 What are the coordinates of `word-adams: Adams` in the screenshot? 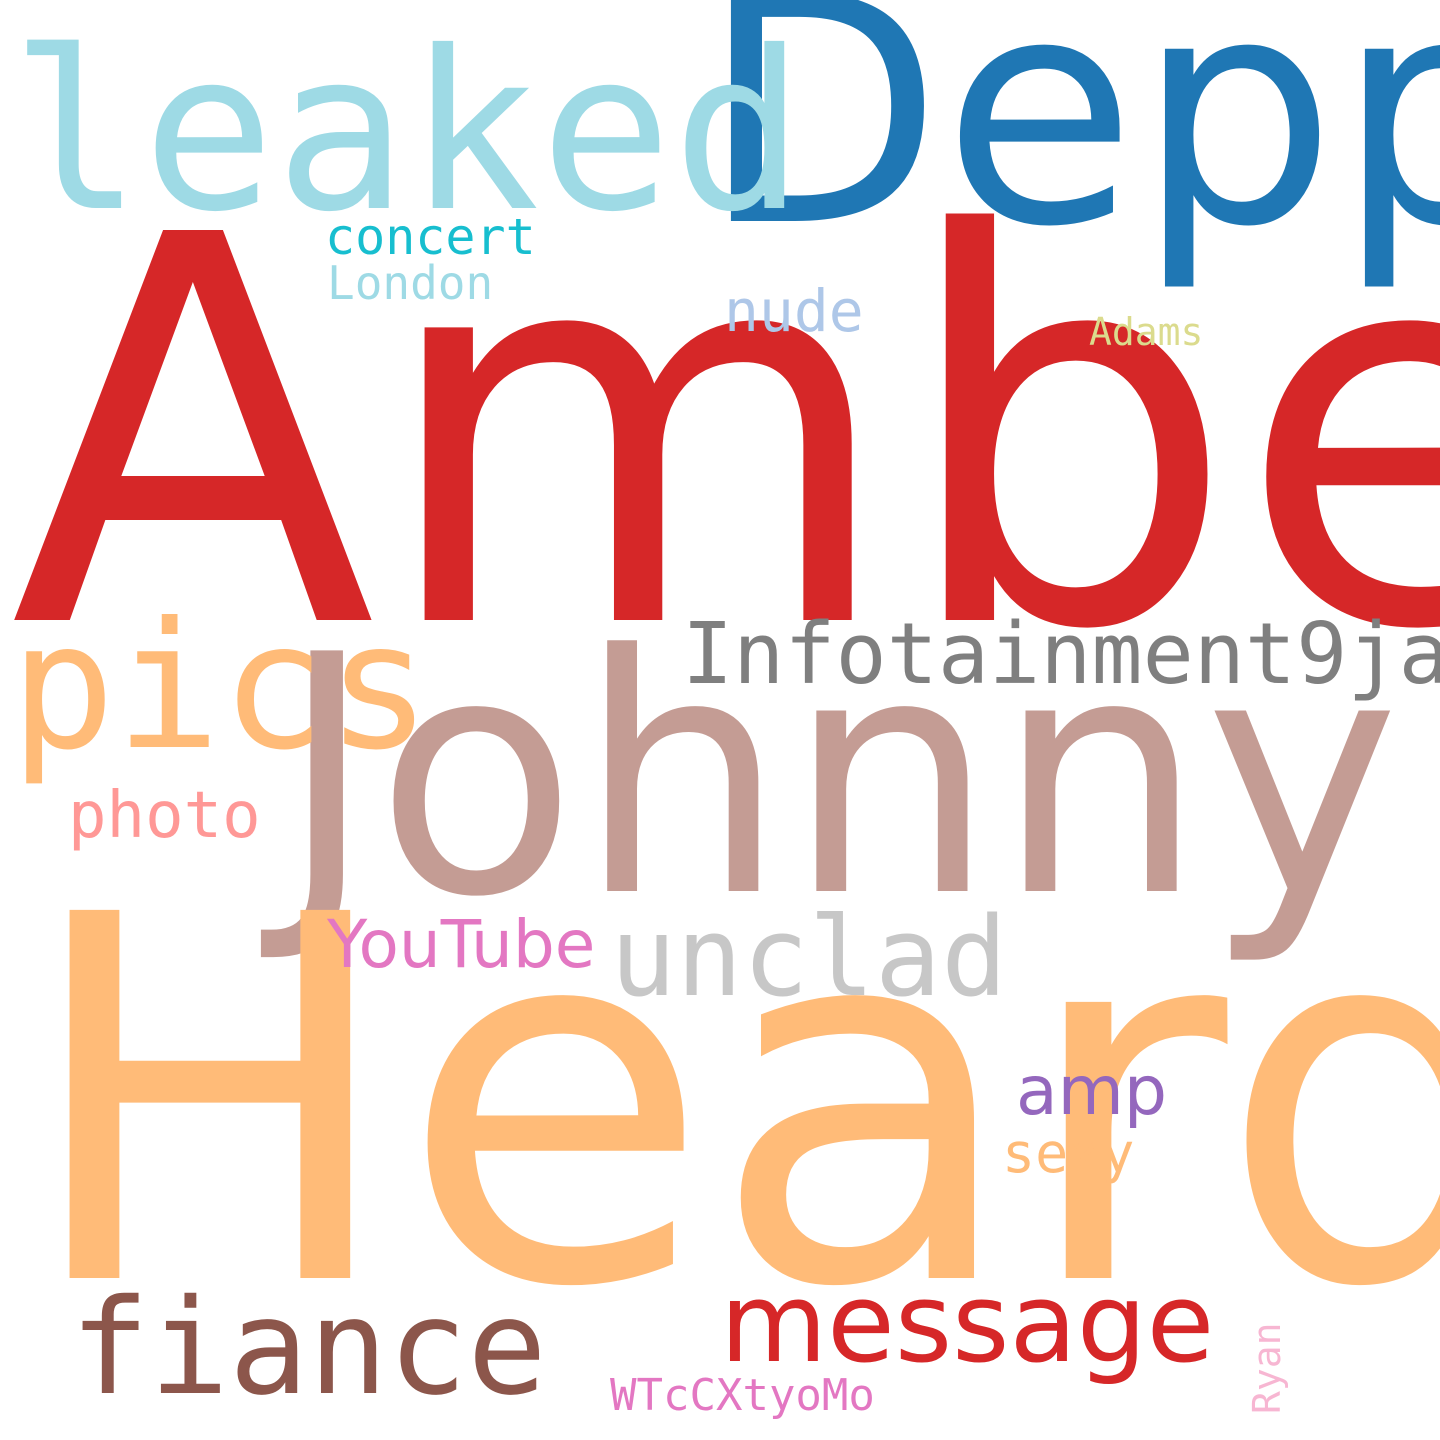 It's located at (1146, 332).